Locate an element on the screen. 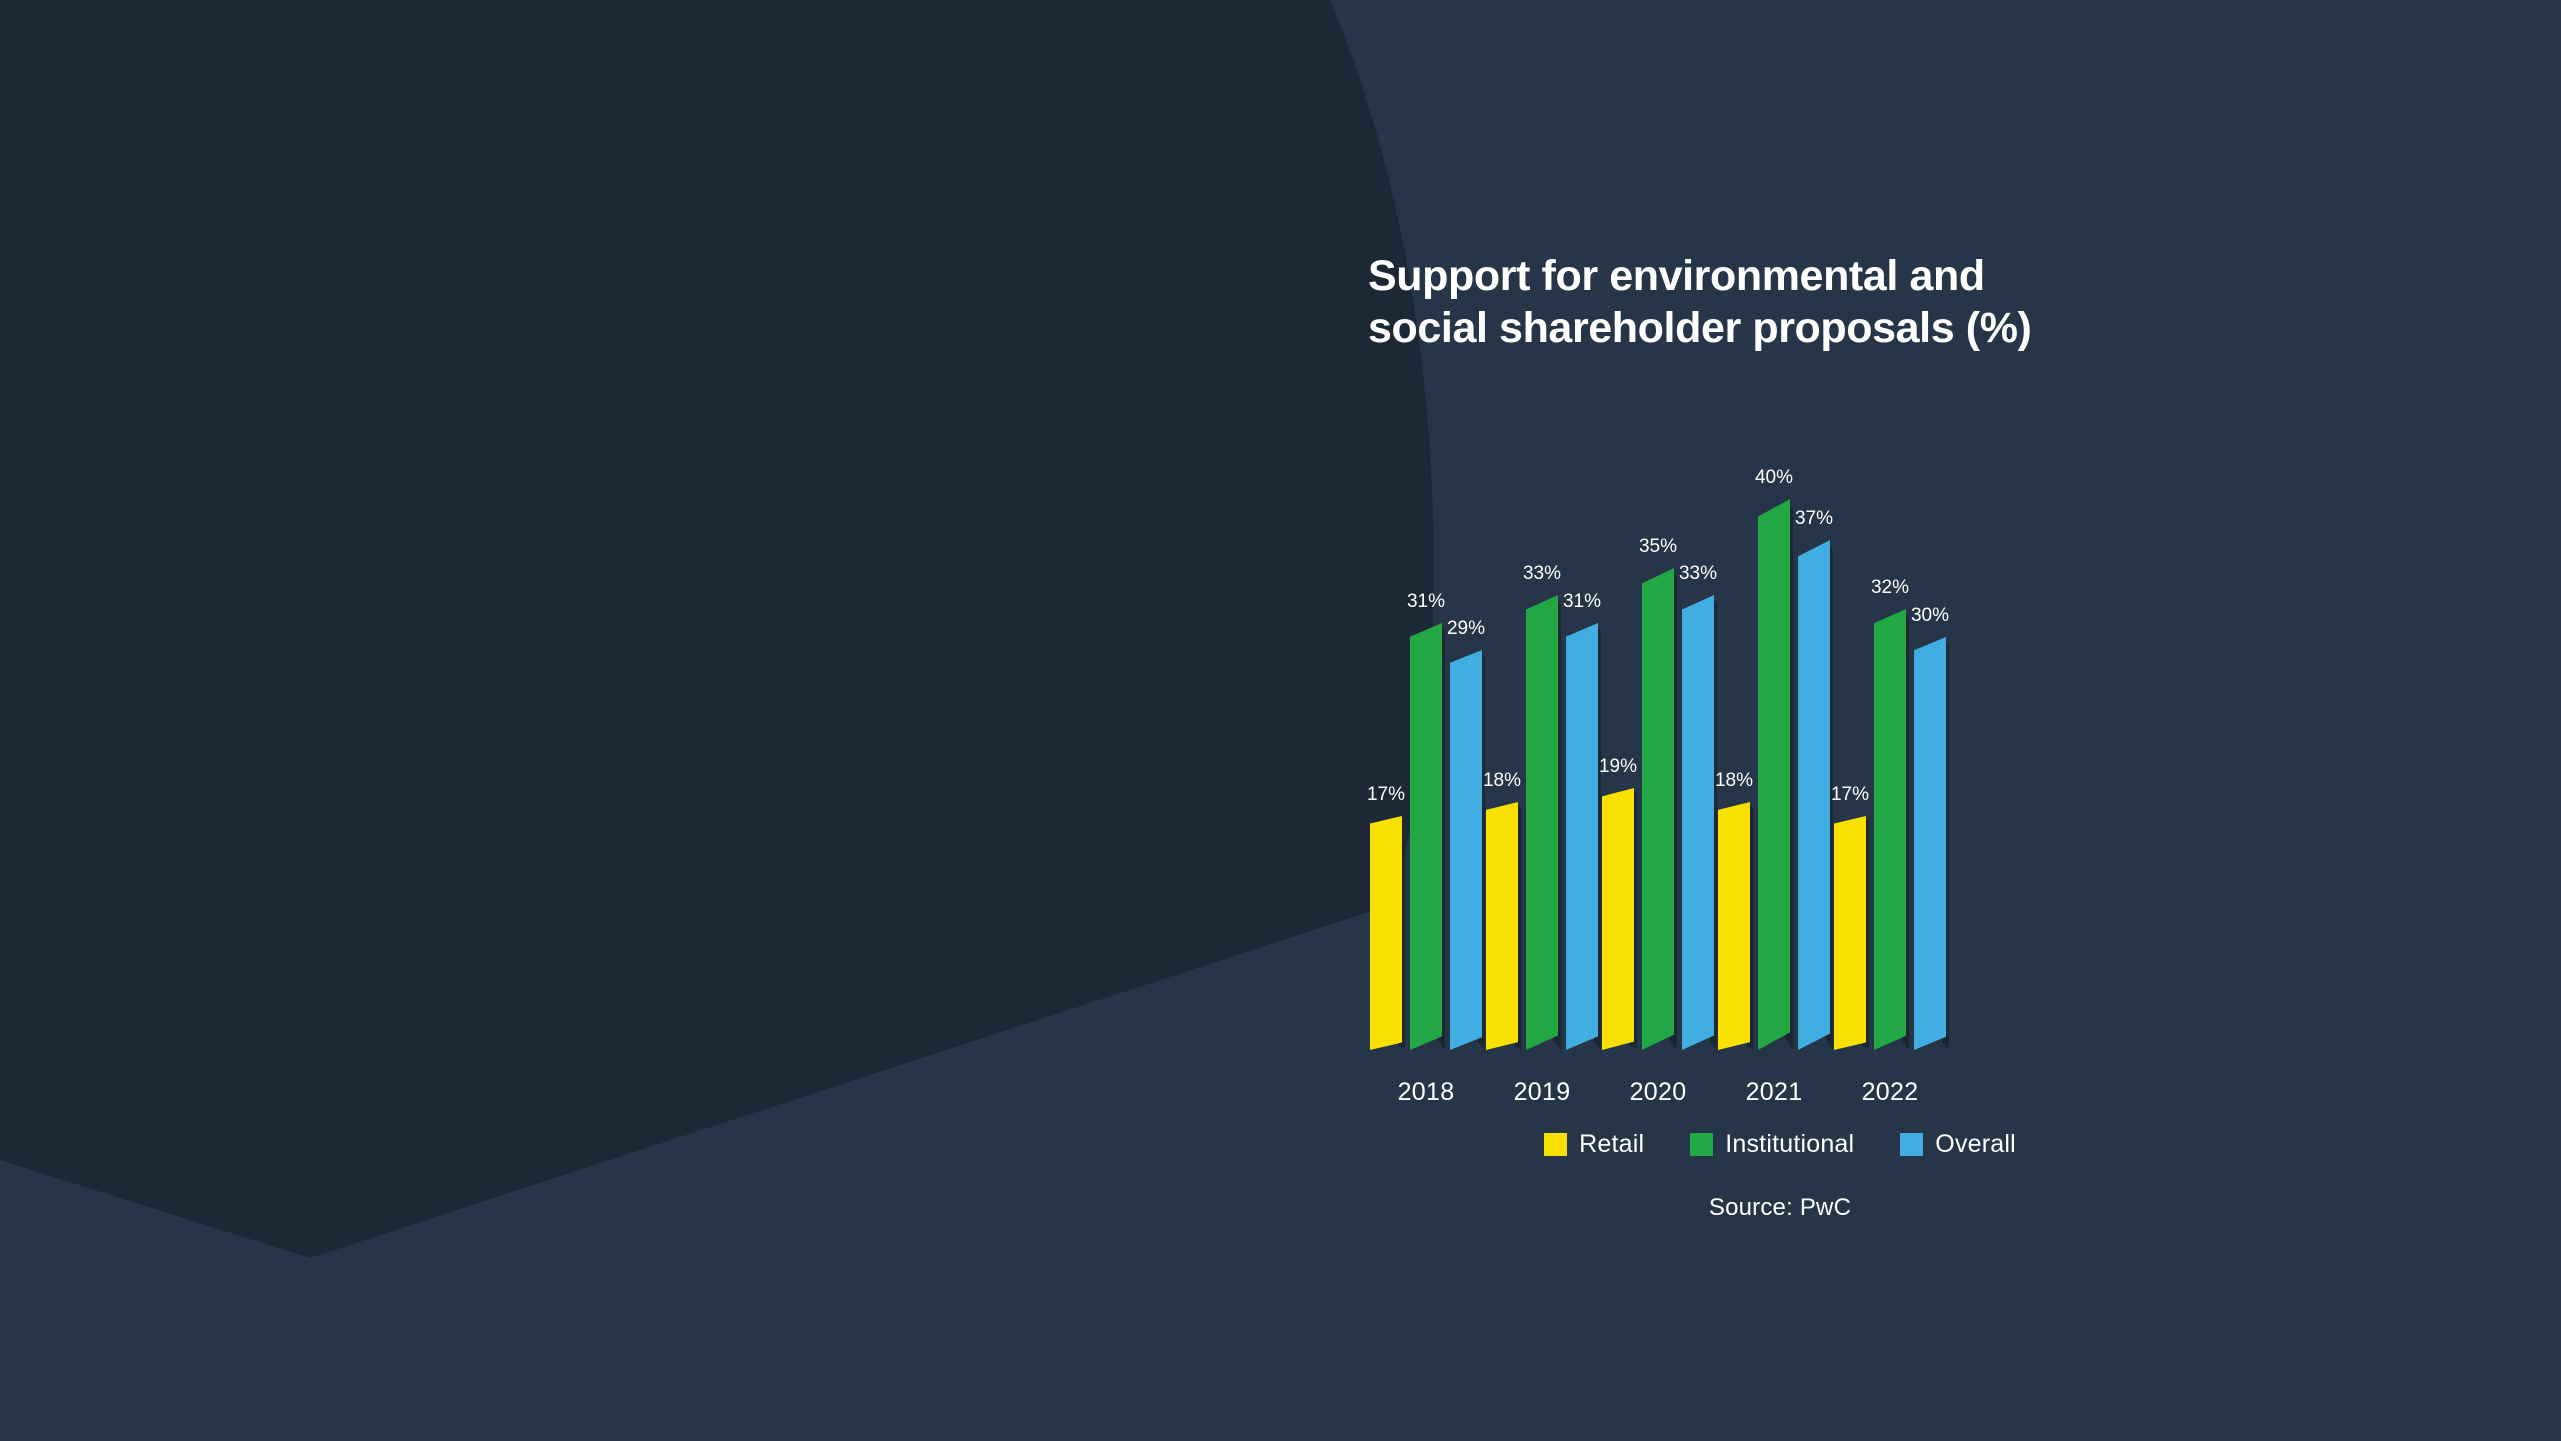  source-label: Source: PwC is located at coordinates (1780, 1207).